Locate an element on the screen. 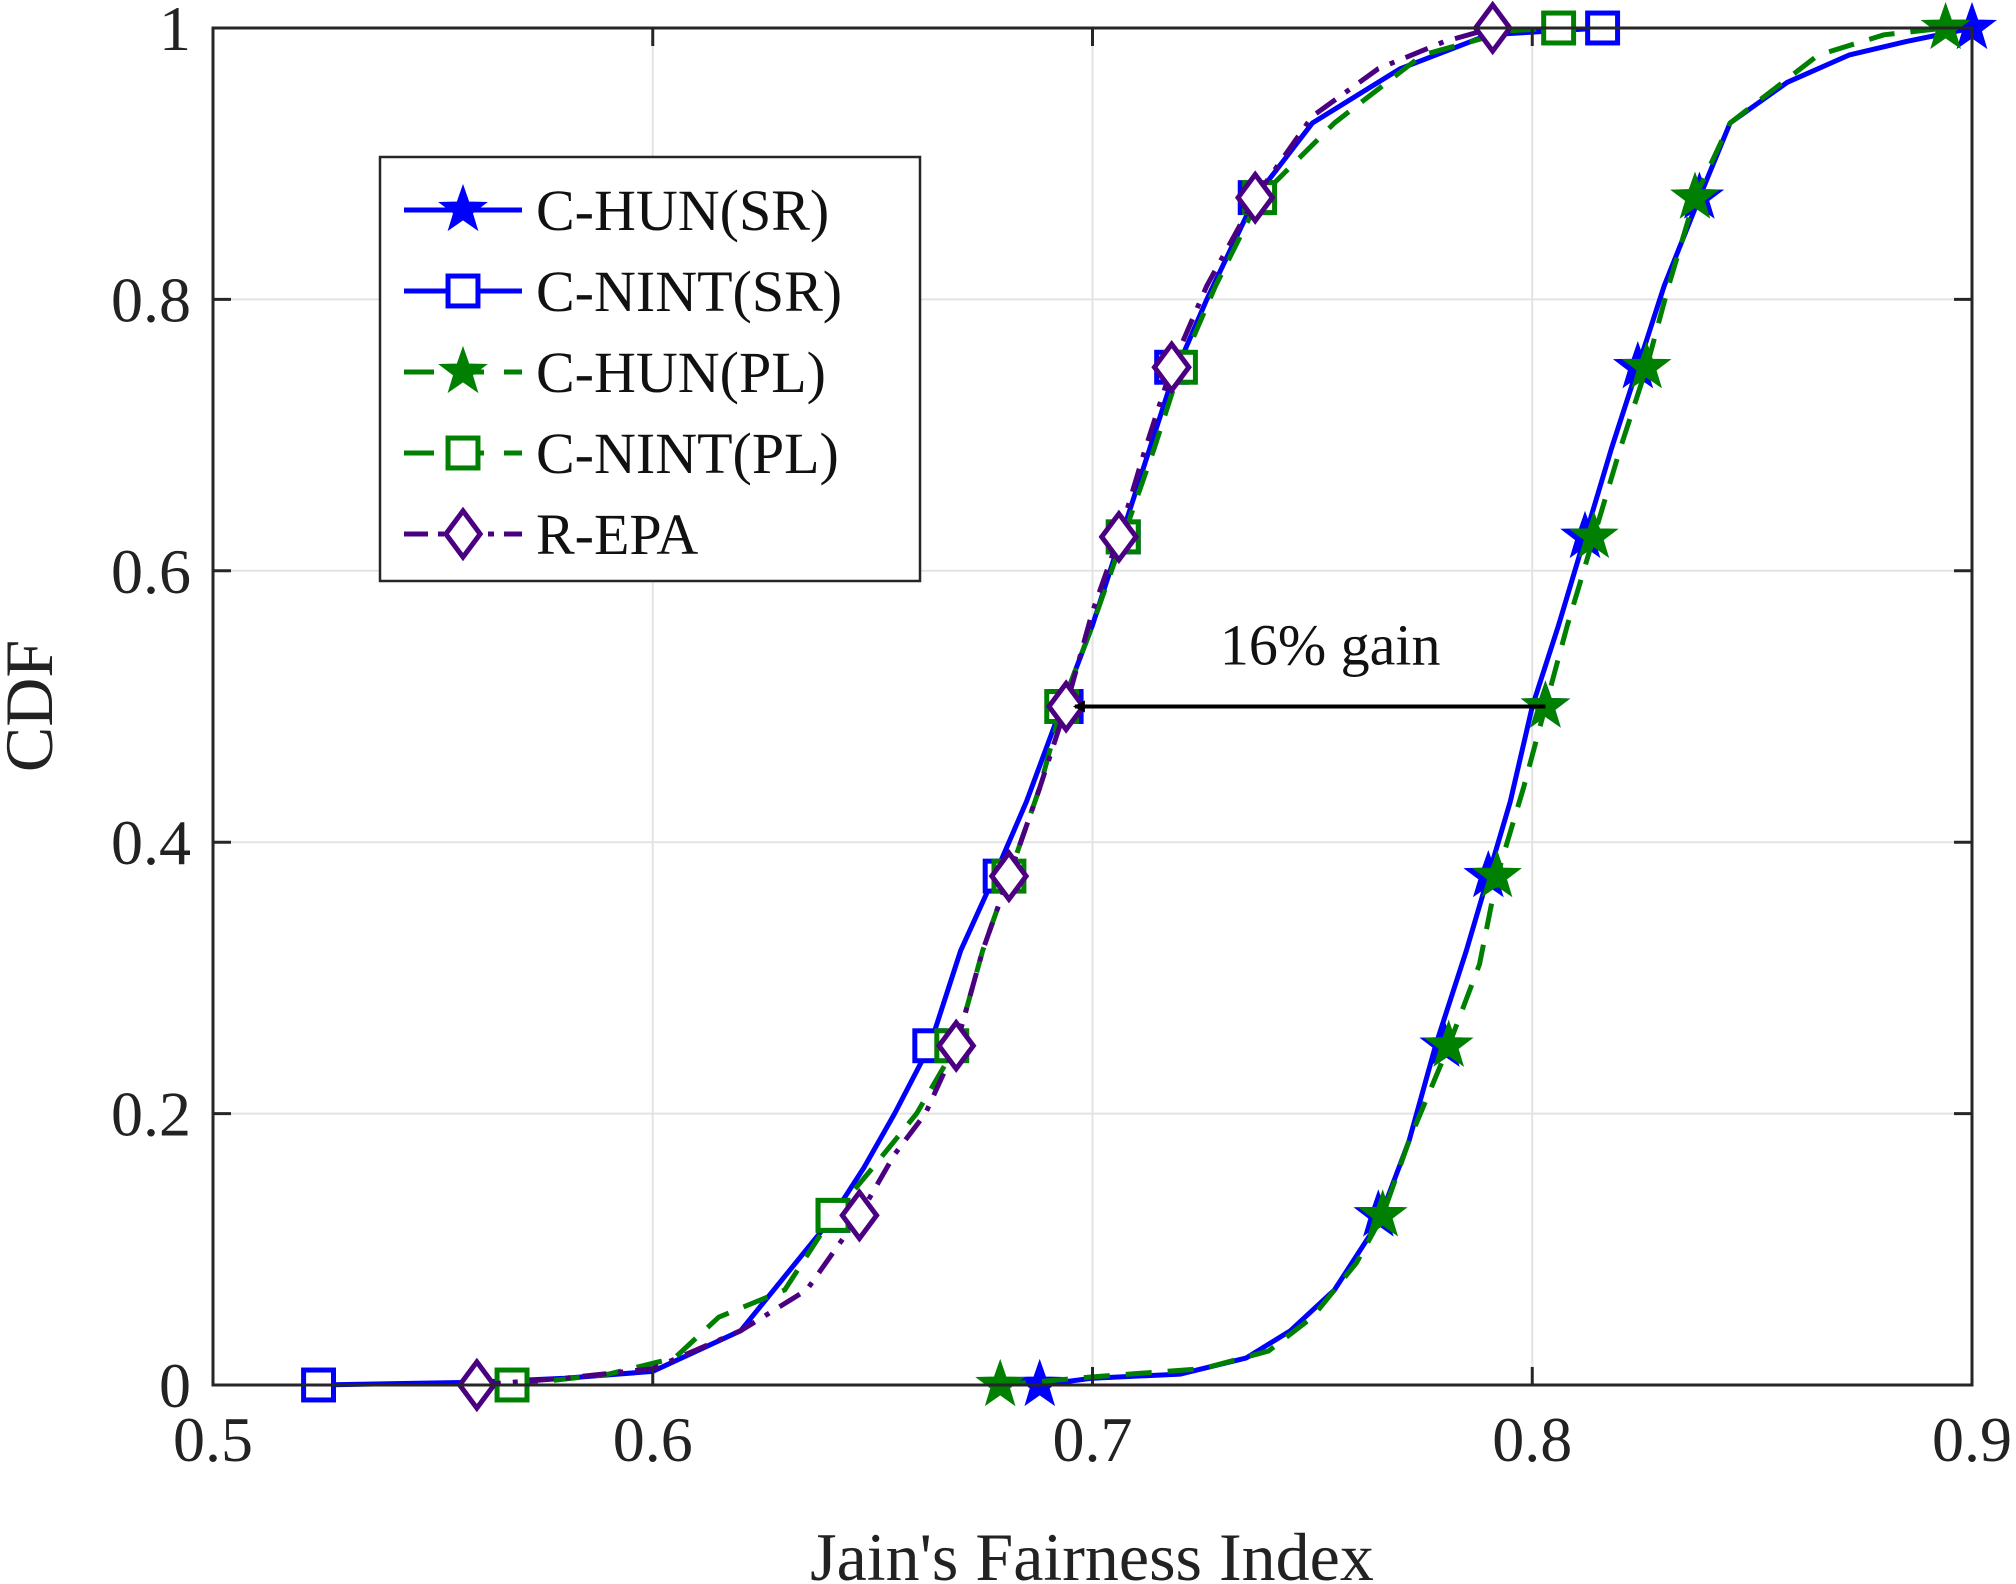  legend-label: R-EPA is located at coordinates (617, 534).